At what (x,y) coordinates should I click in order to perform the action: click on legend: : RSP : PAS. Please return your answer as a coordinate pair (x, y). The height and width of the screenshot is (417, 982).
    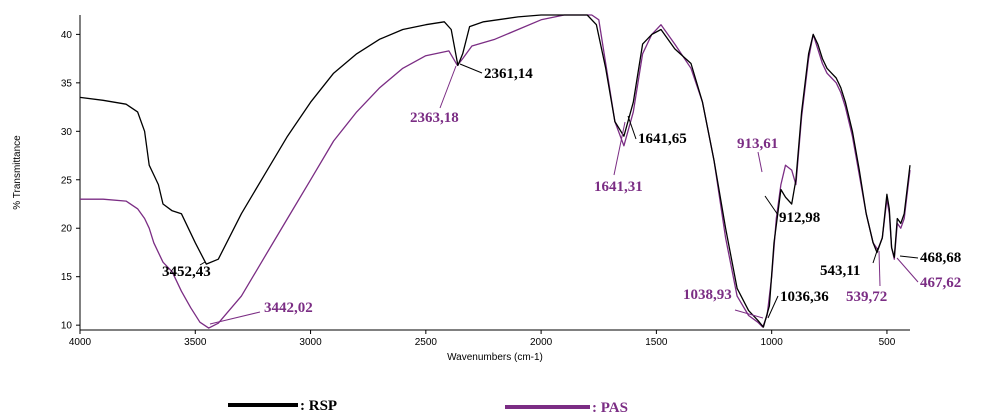
    Looking at the image, I should click on (428, 407).